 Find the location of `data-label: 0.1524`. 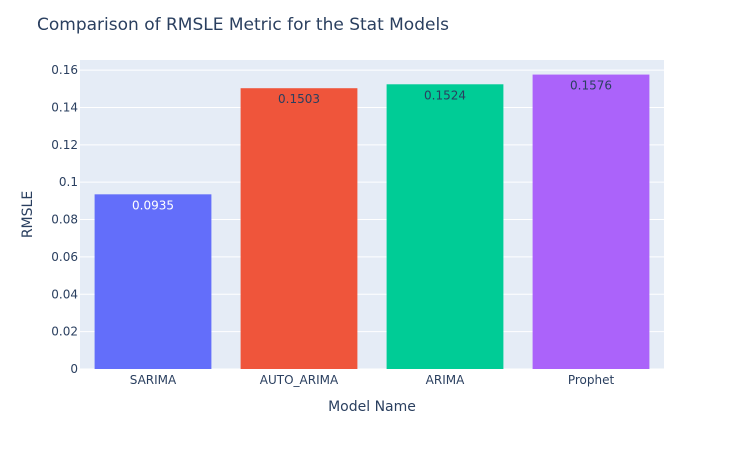

data-label: 0.1524 is located at coordinates (445, 95).